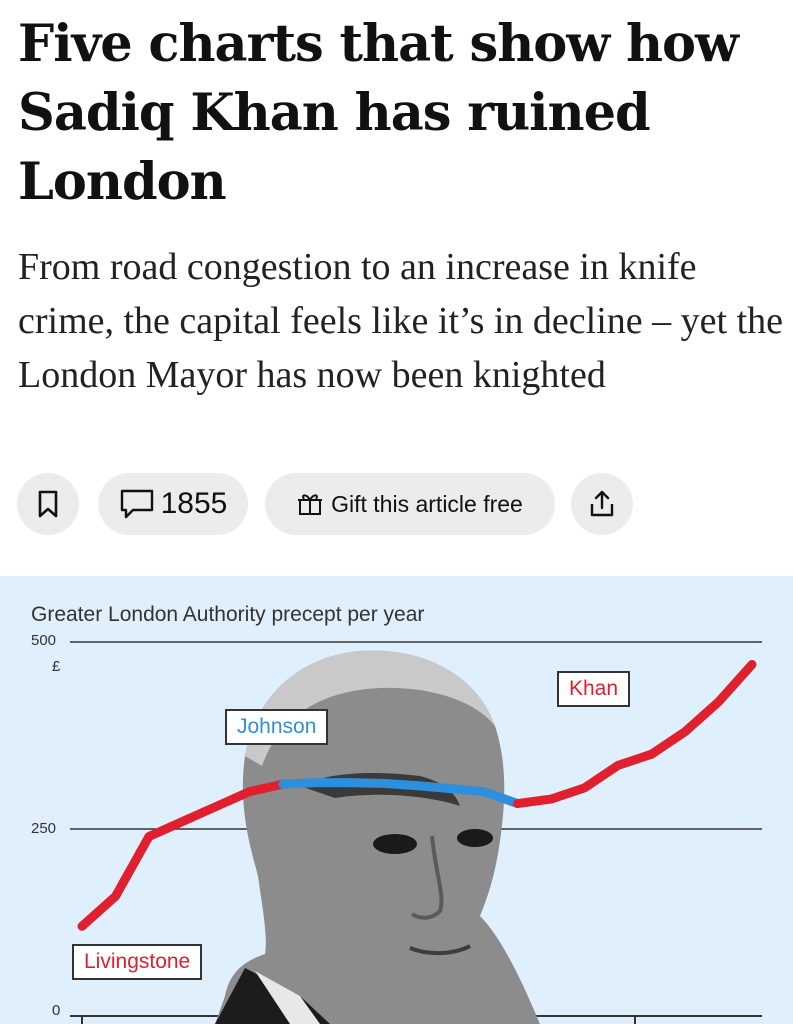  Describe the element at coordinates (594, 689) in the screenshot. I see `label-khan: Khan` at that location.